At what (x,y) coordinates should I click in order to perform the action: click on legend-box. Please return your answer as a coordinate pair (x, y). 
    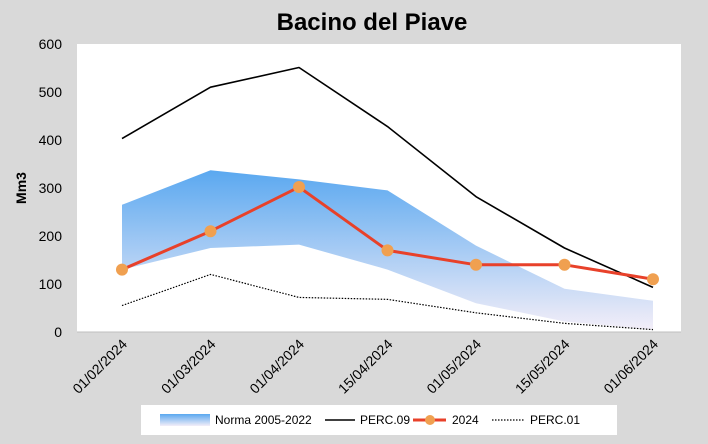
    Looking at the image, I should click on (379, 420).